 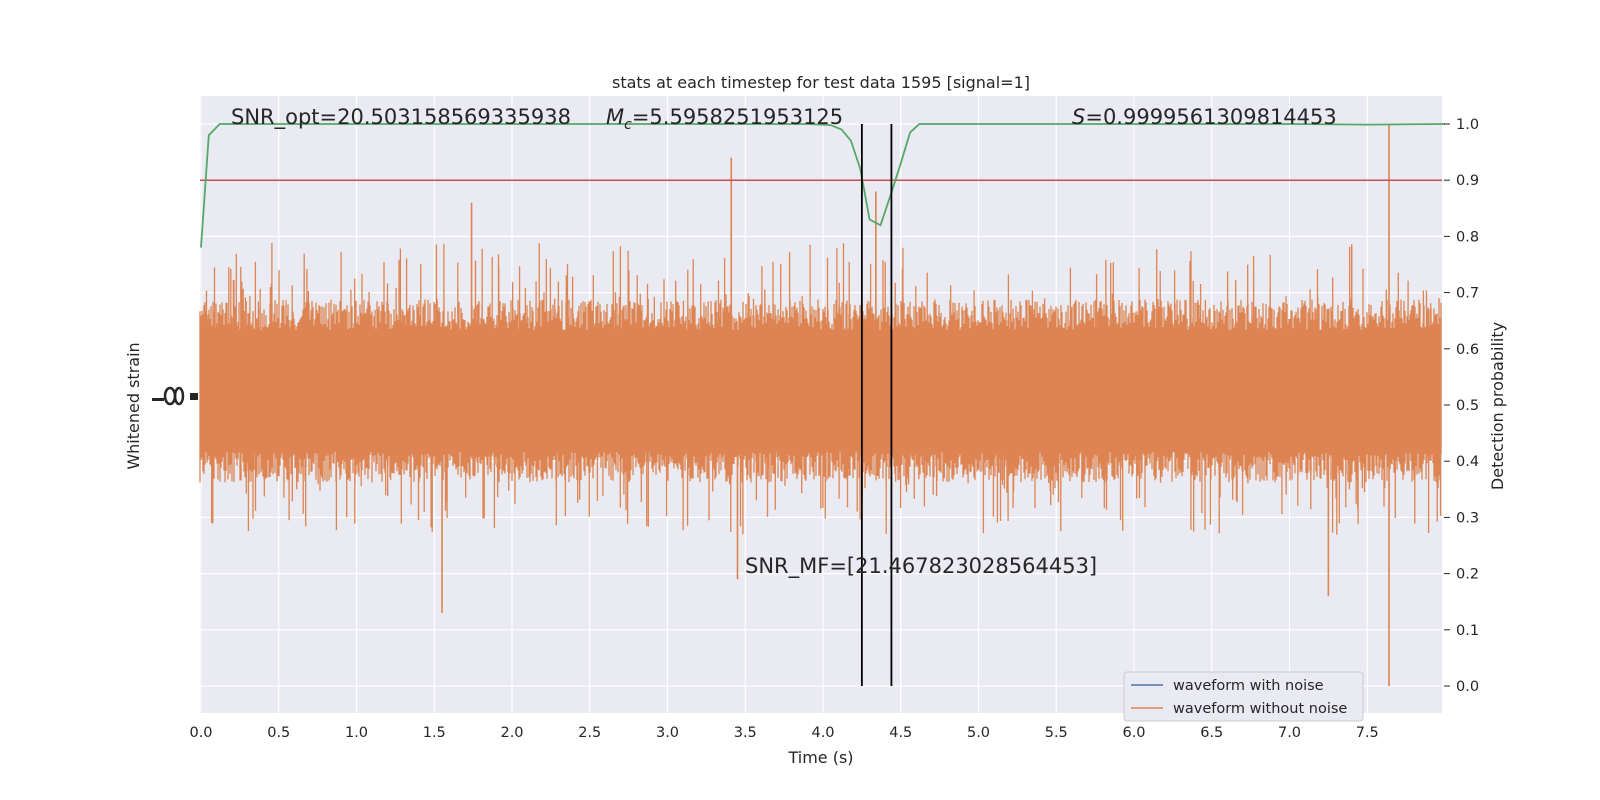 What do you see at coordinates (1467, 237) in the screenshot?
I see `y-tick-label: 0.8` at bounding box center [1467, 237].